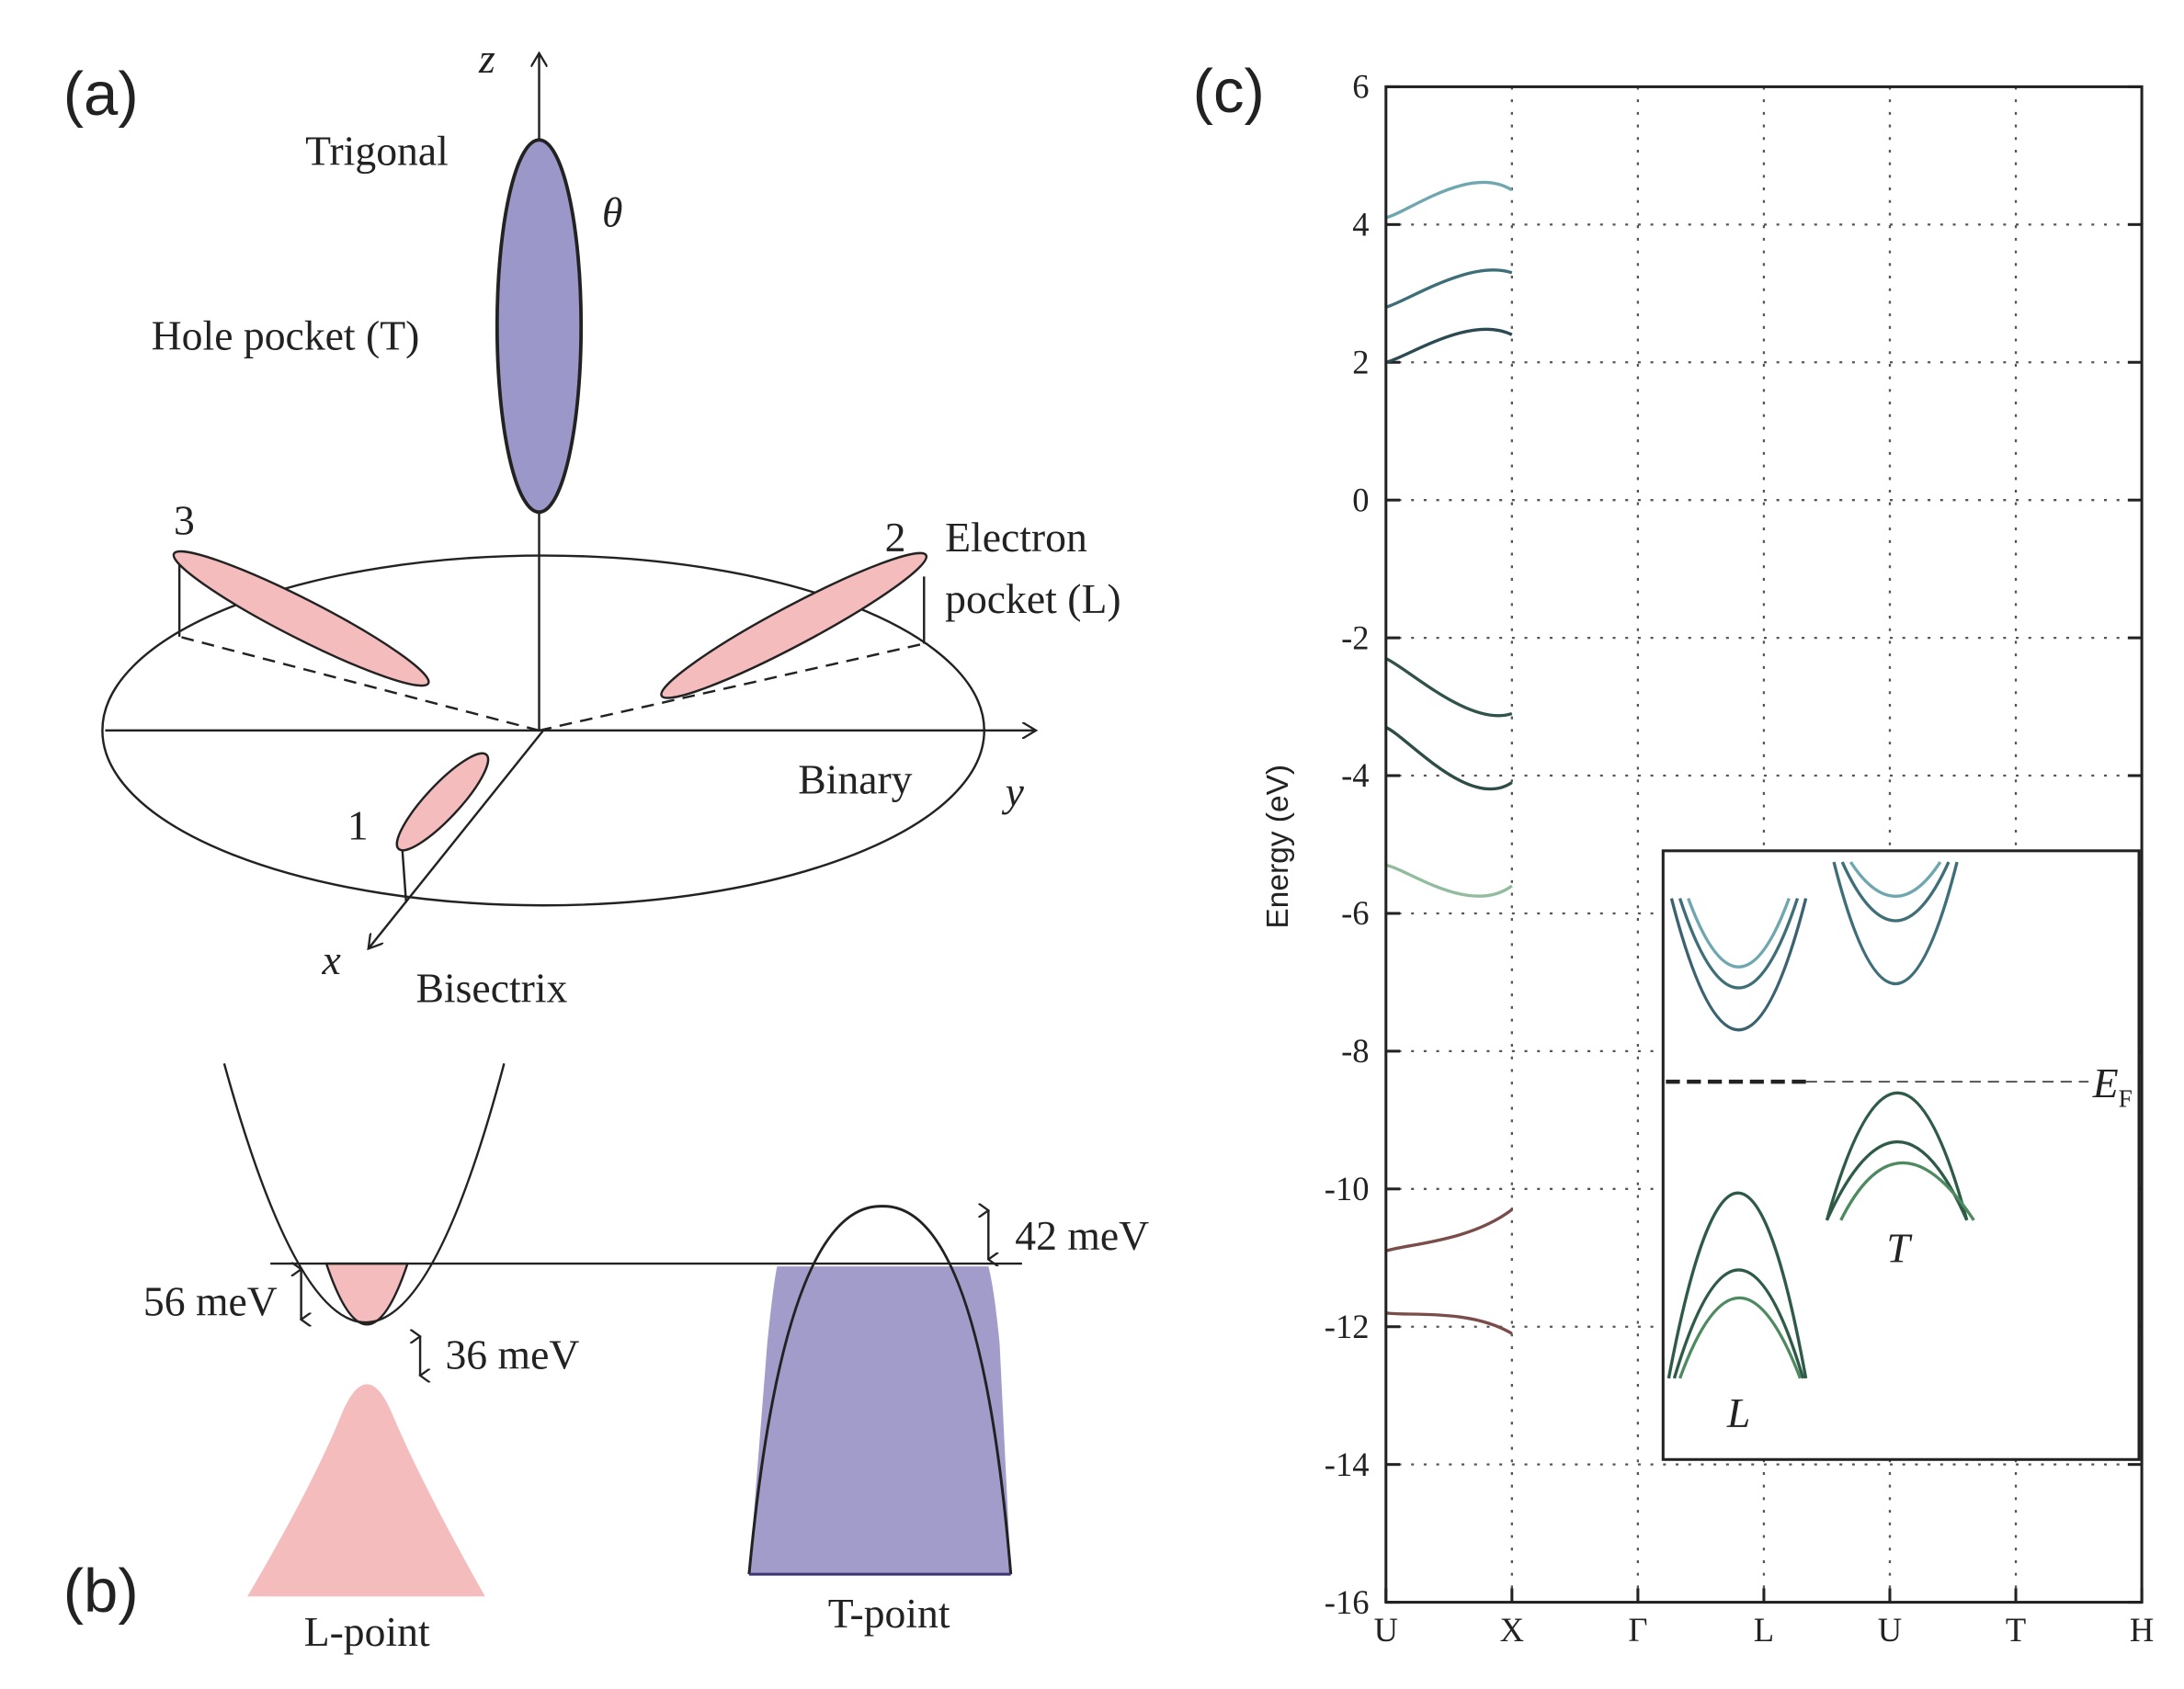  Describe the element at coordinates (184, 520) in the screenshot. I see `label: 3` at that location.